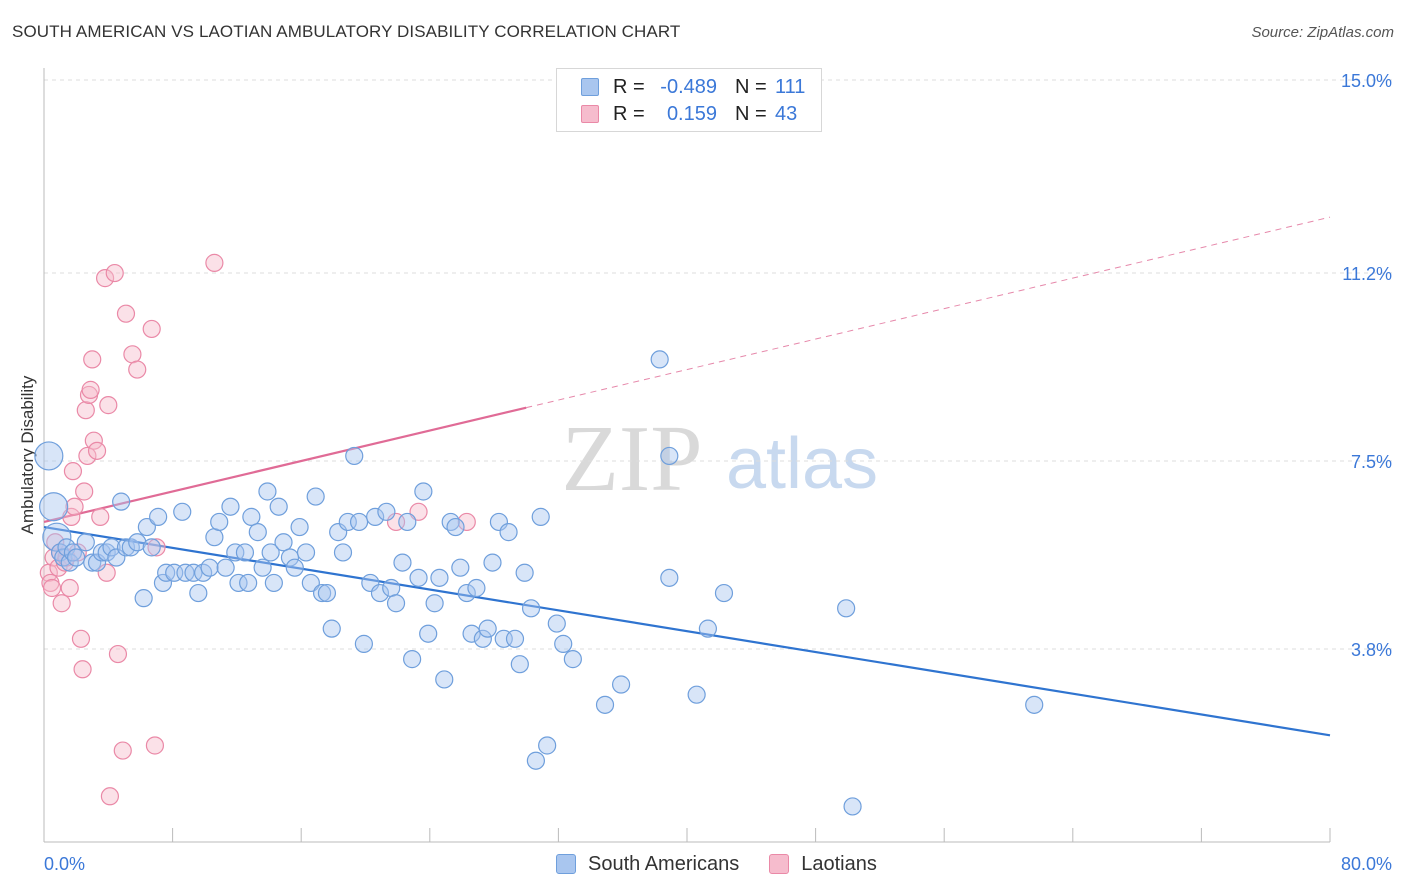  I want to click on legend-item-south-americans: South Americans, so click(647, 864).